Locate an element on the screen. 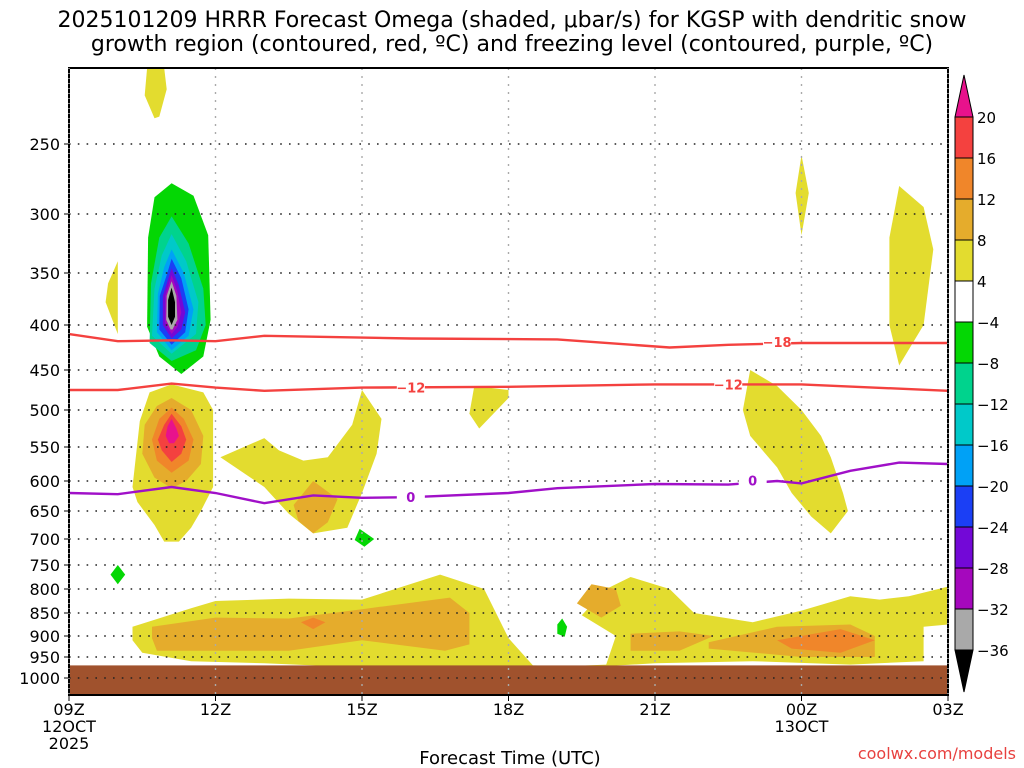 The height and width of the screenshot is (768, 1024). credit-link: coolwx.com/models is located at coordinates (937, 753).